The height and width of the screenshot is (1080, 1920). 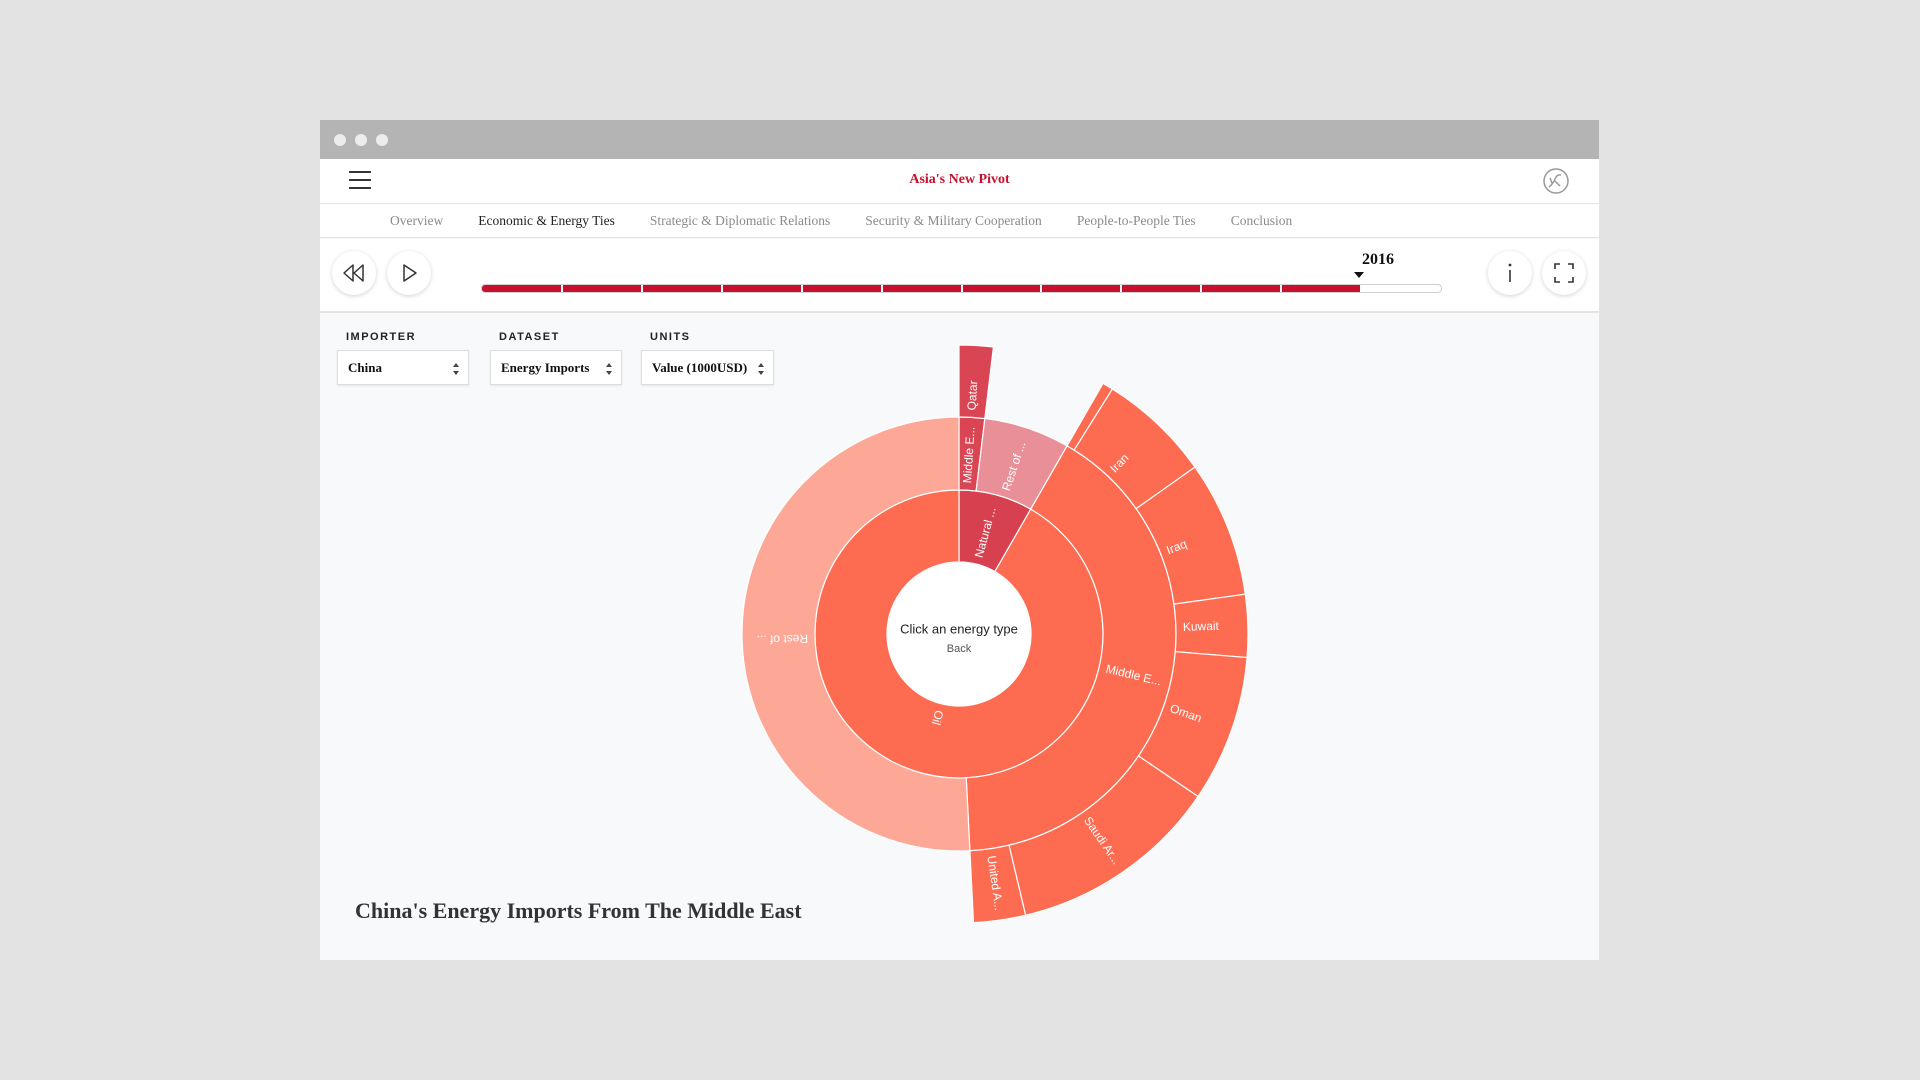 I want to click on year-label: 2016, so click(x=1378, y=259).